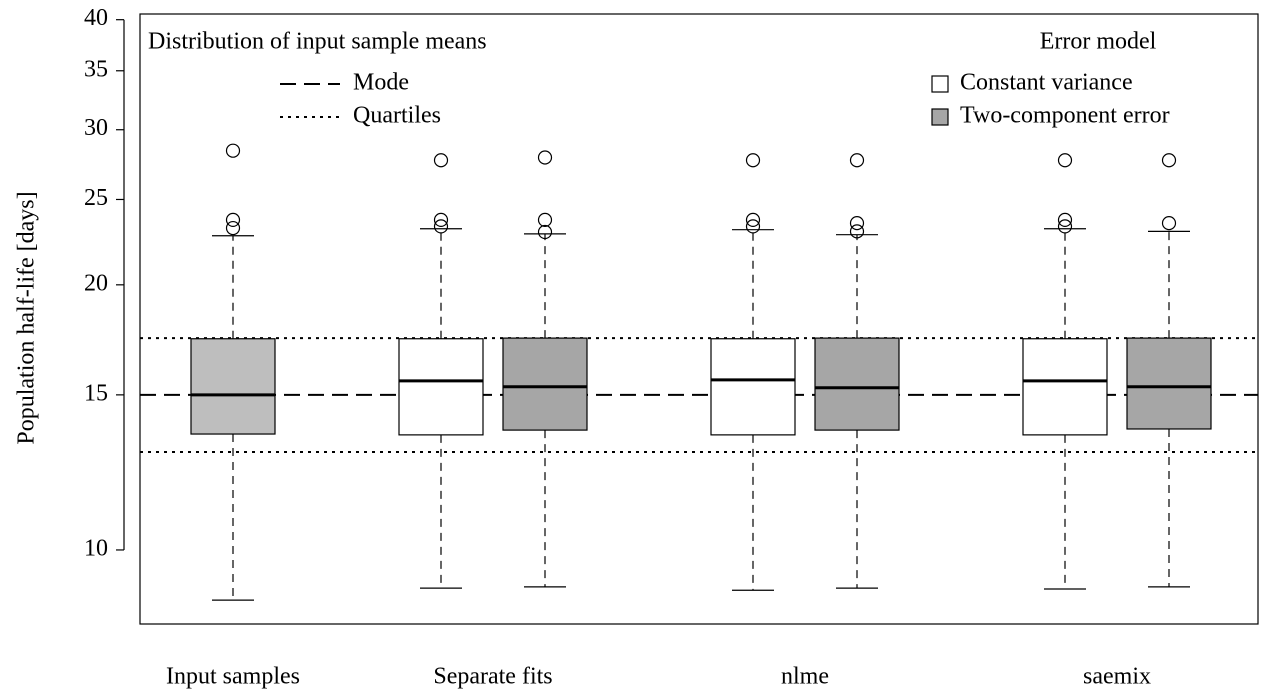  What do you see at coordinates (492, 677) in the screenshot?
I see `x-tick-label: Separate fits` at bounding box center [492, 677].